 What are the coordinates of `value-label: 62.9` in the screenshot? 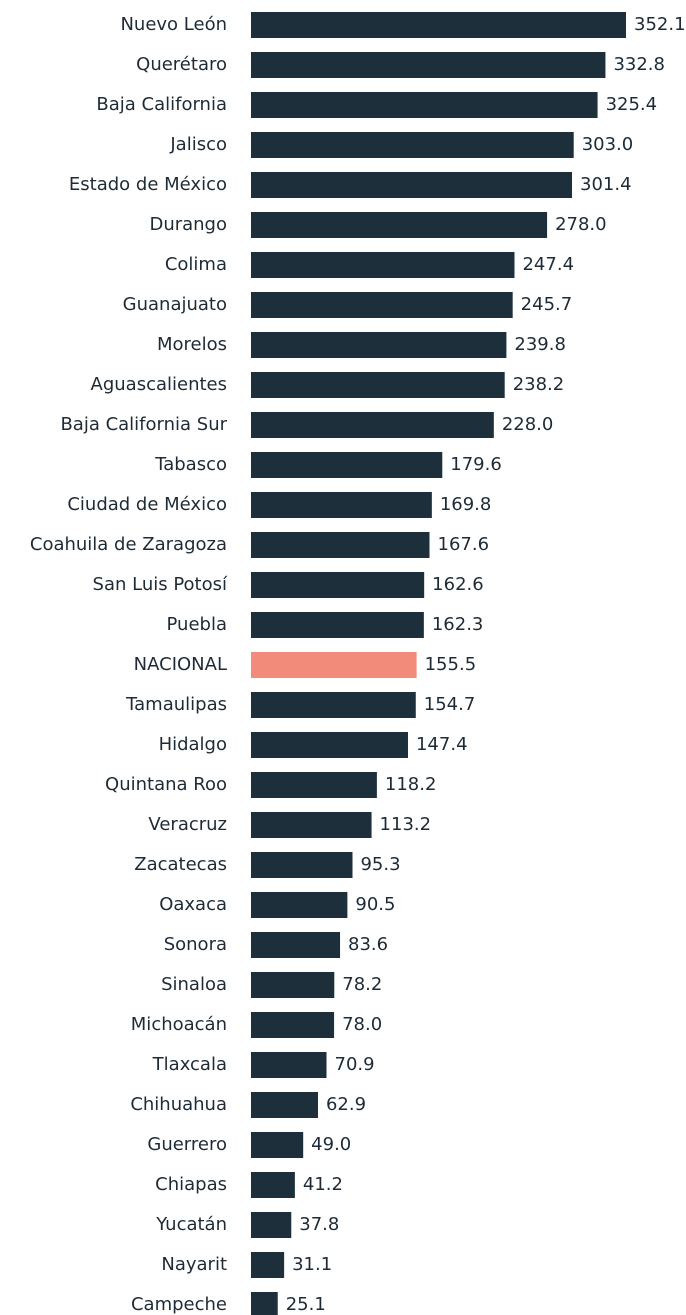 It's located at (346, 1104).